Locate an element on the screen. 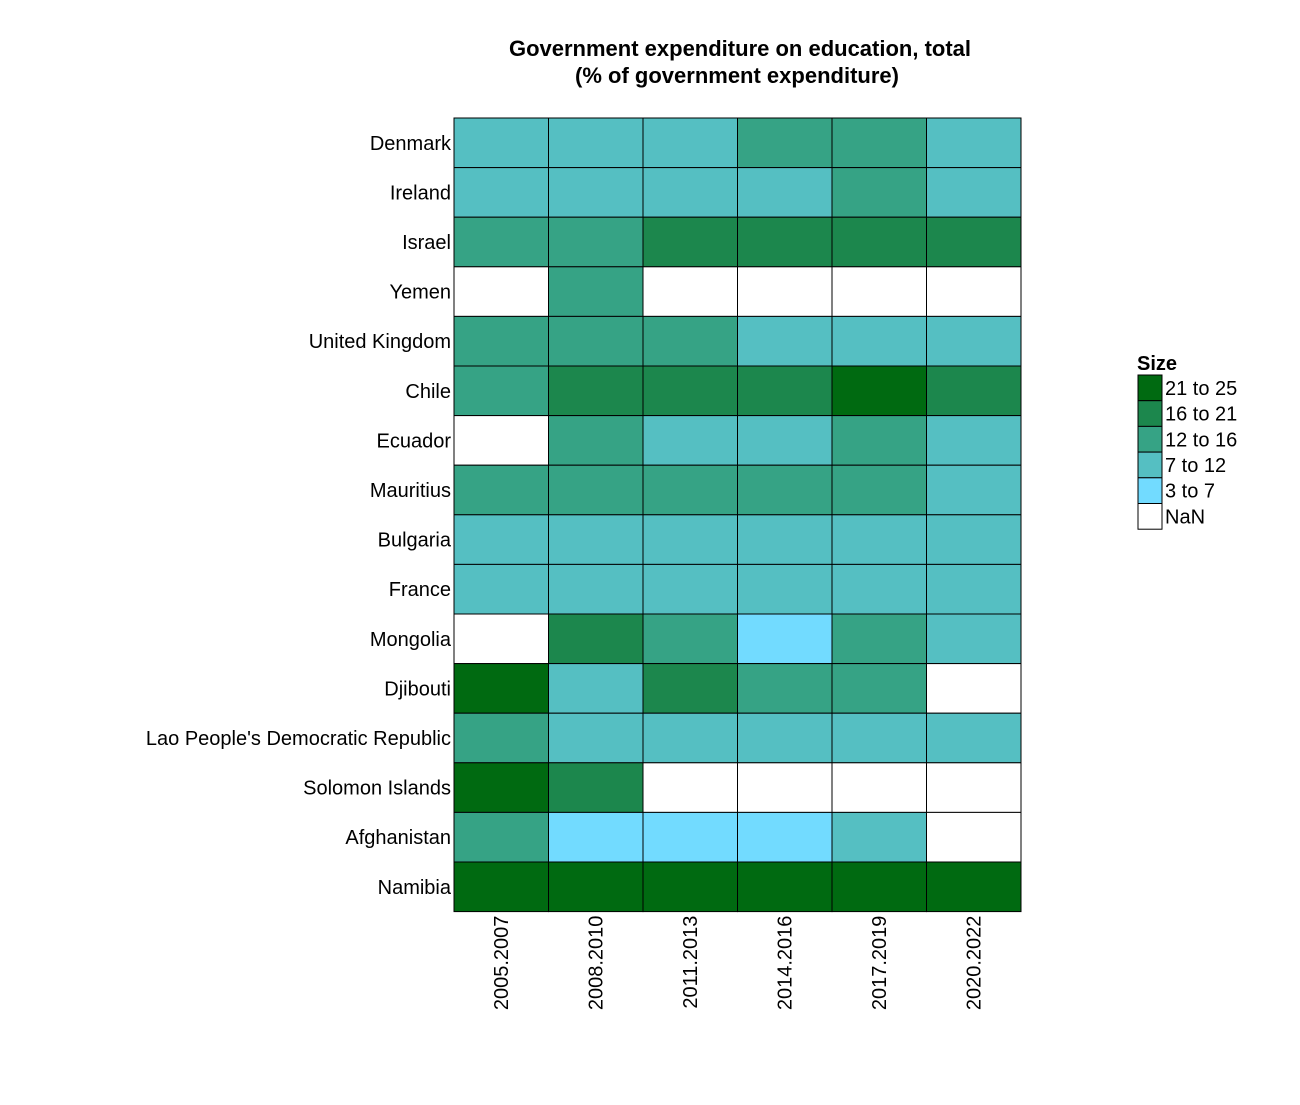 The width and height of the screenshot is (1300, 1105). row-label: Israel is located at coordinates (426, 243).